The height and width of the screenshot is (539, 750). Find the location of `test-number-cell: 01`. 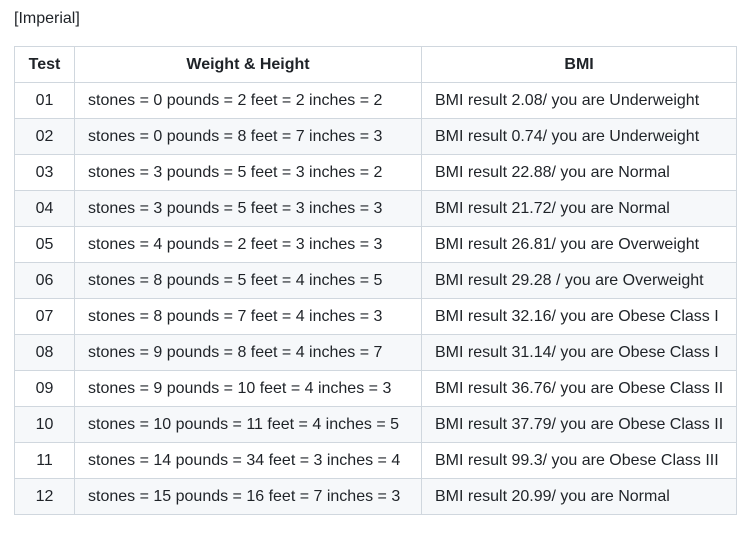

test-number-cell: 01 is located at coordinates (44, 100).